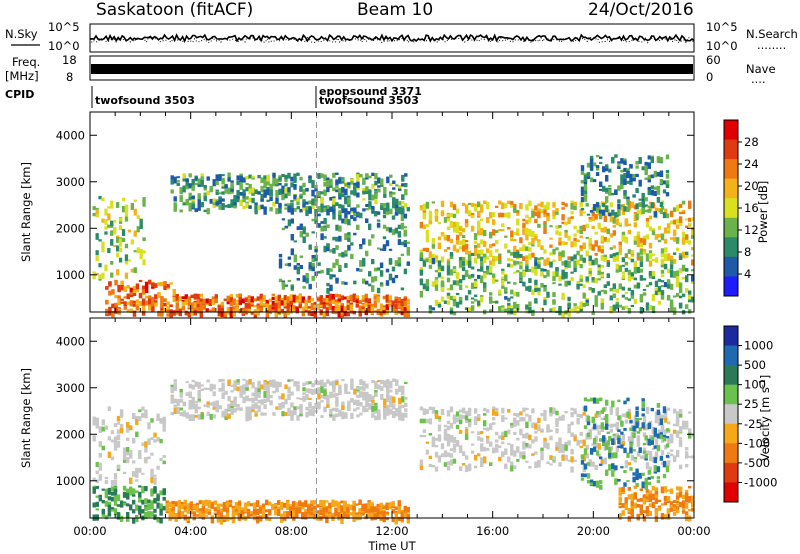 This screenshot has width=800, height=554. I want to click on cpid-label: CPID, so click(19, 94).